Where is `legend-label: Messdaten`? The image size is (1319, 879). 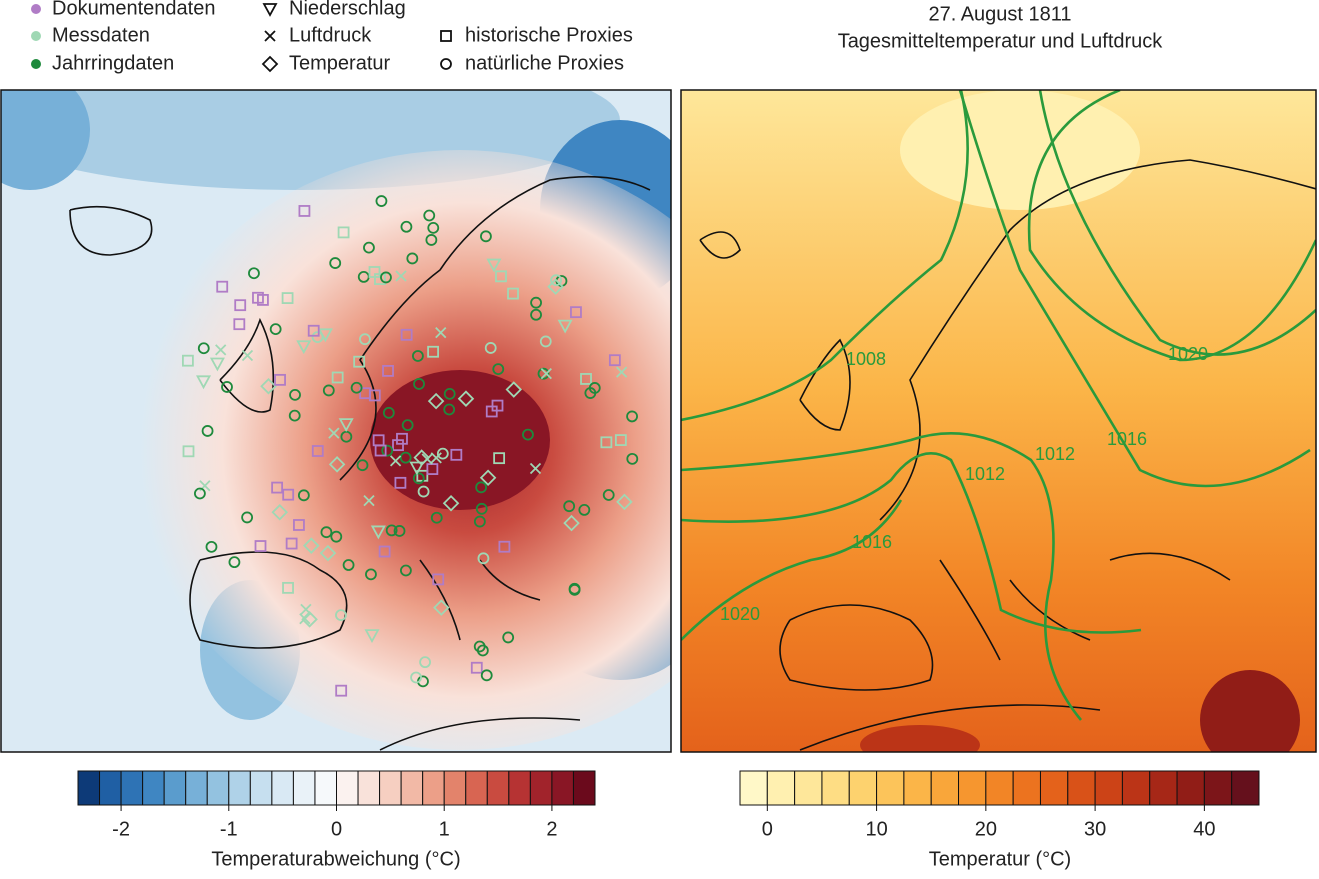 legend-label: Messdaten is located at coordinates (101, 35).